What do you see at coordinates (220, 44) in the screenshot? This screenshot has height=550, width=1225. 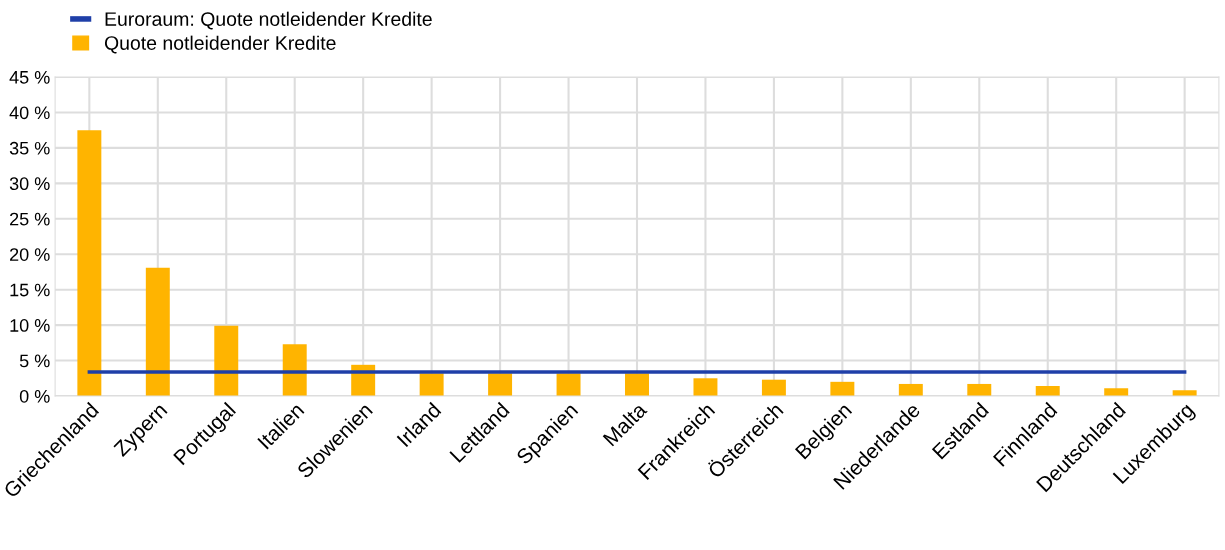 I see `legend-label: Quote notleidender Kredite` at bounding box center [220, 44].